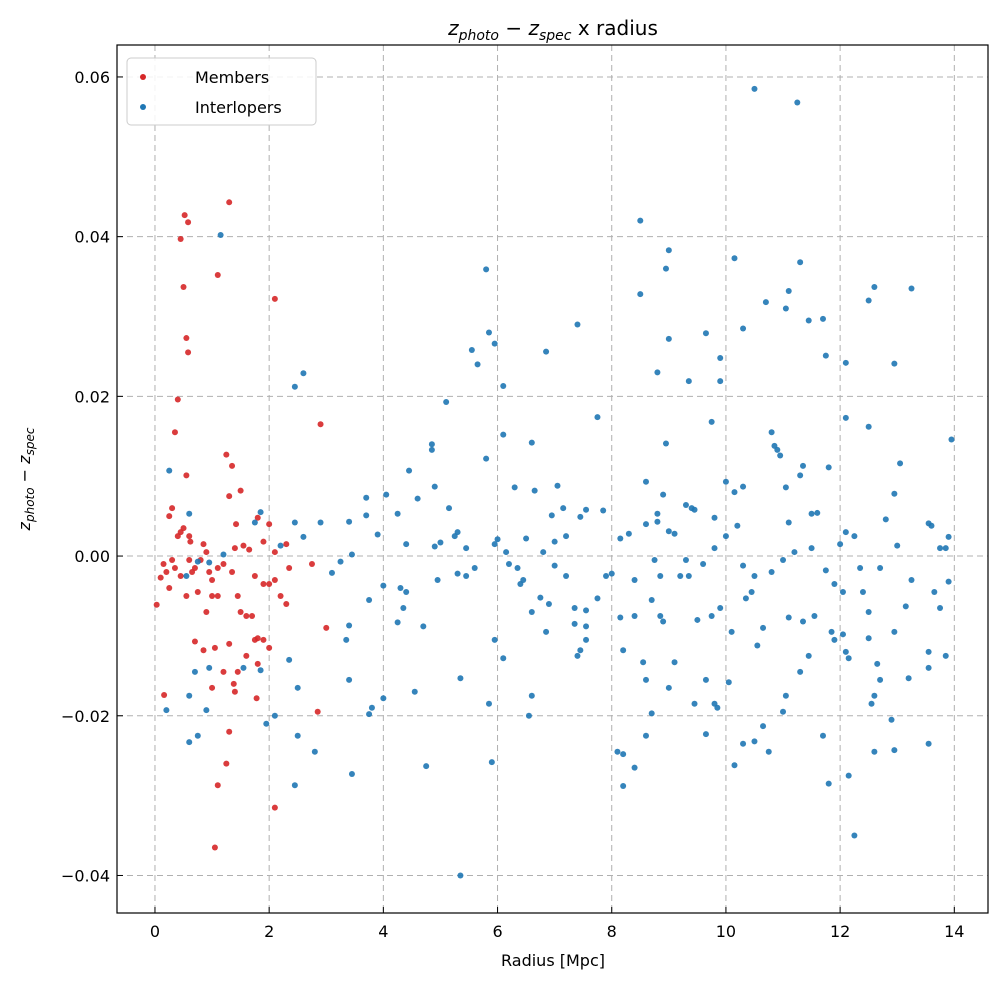  Describe the element at coordinates (92, 556) in the screenshot. I see `y-tick-label: 0.00` at that location.